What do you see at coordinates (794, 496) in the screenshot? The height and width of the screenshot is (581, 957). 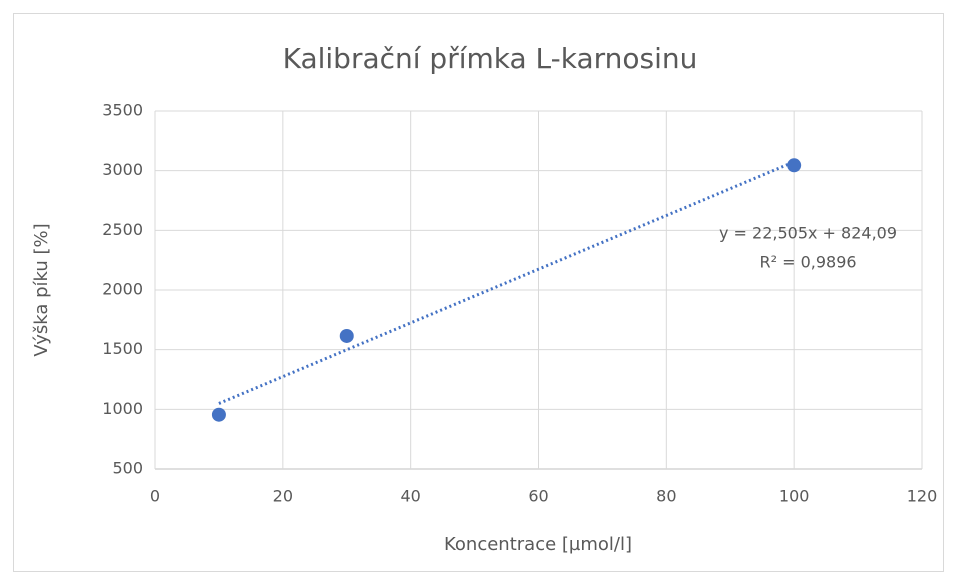 I see `x-tick-label: 100` at bounding box center [794, 496].